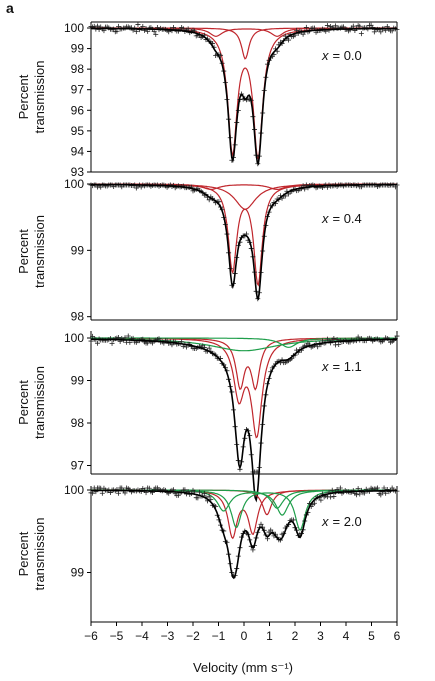 The image size is (435, 681). Describe the element at coordinates (244, 636) in the screenshot. I see `x-tick-label: 0` at that location.